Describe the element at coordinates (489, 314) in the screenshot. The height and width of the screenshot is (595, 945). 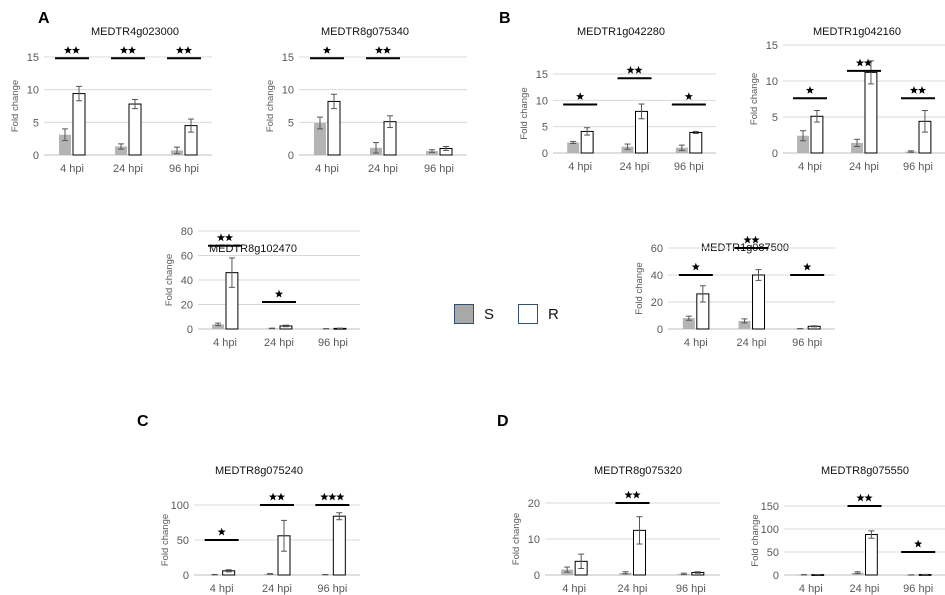
I see `legend-label-s: S` at that location.